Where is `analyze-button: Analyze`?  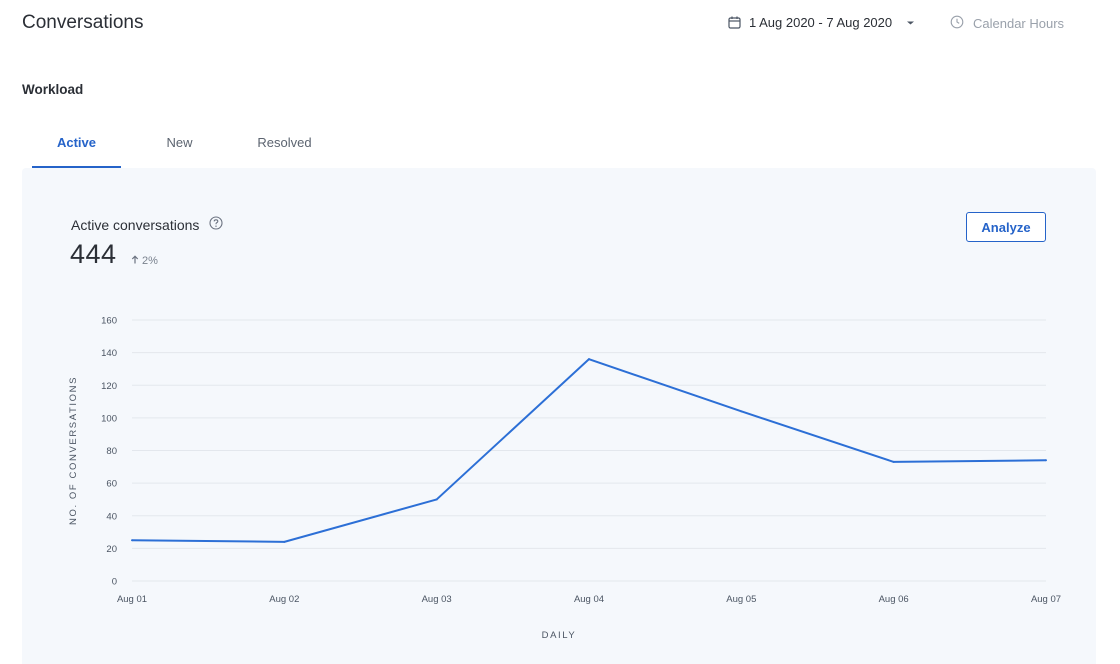 analyze-button: Analyze is located at coordinates (1006, 227).